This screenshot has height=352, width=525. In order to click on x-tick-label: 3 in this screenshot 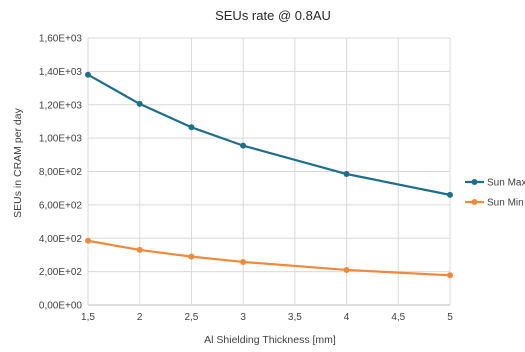, I will do `click(243, 317)`.